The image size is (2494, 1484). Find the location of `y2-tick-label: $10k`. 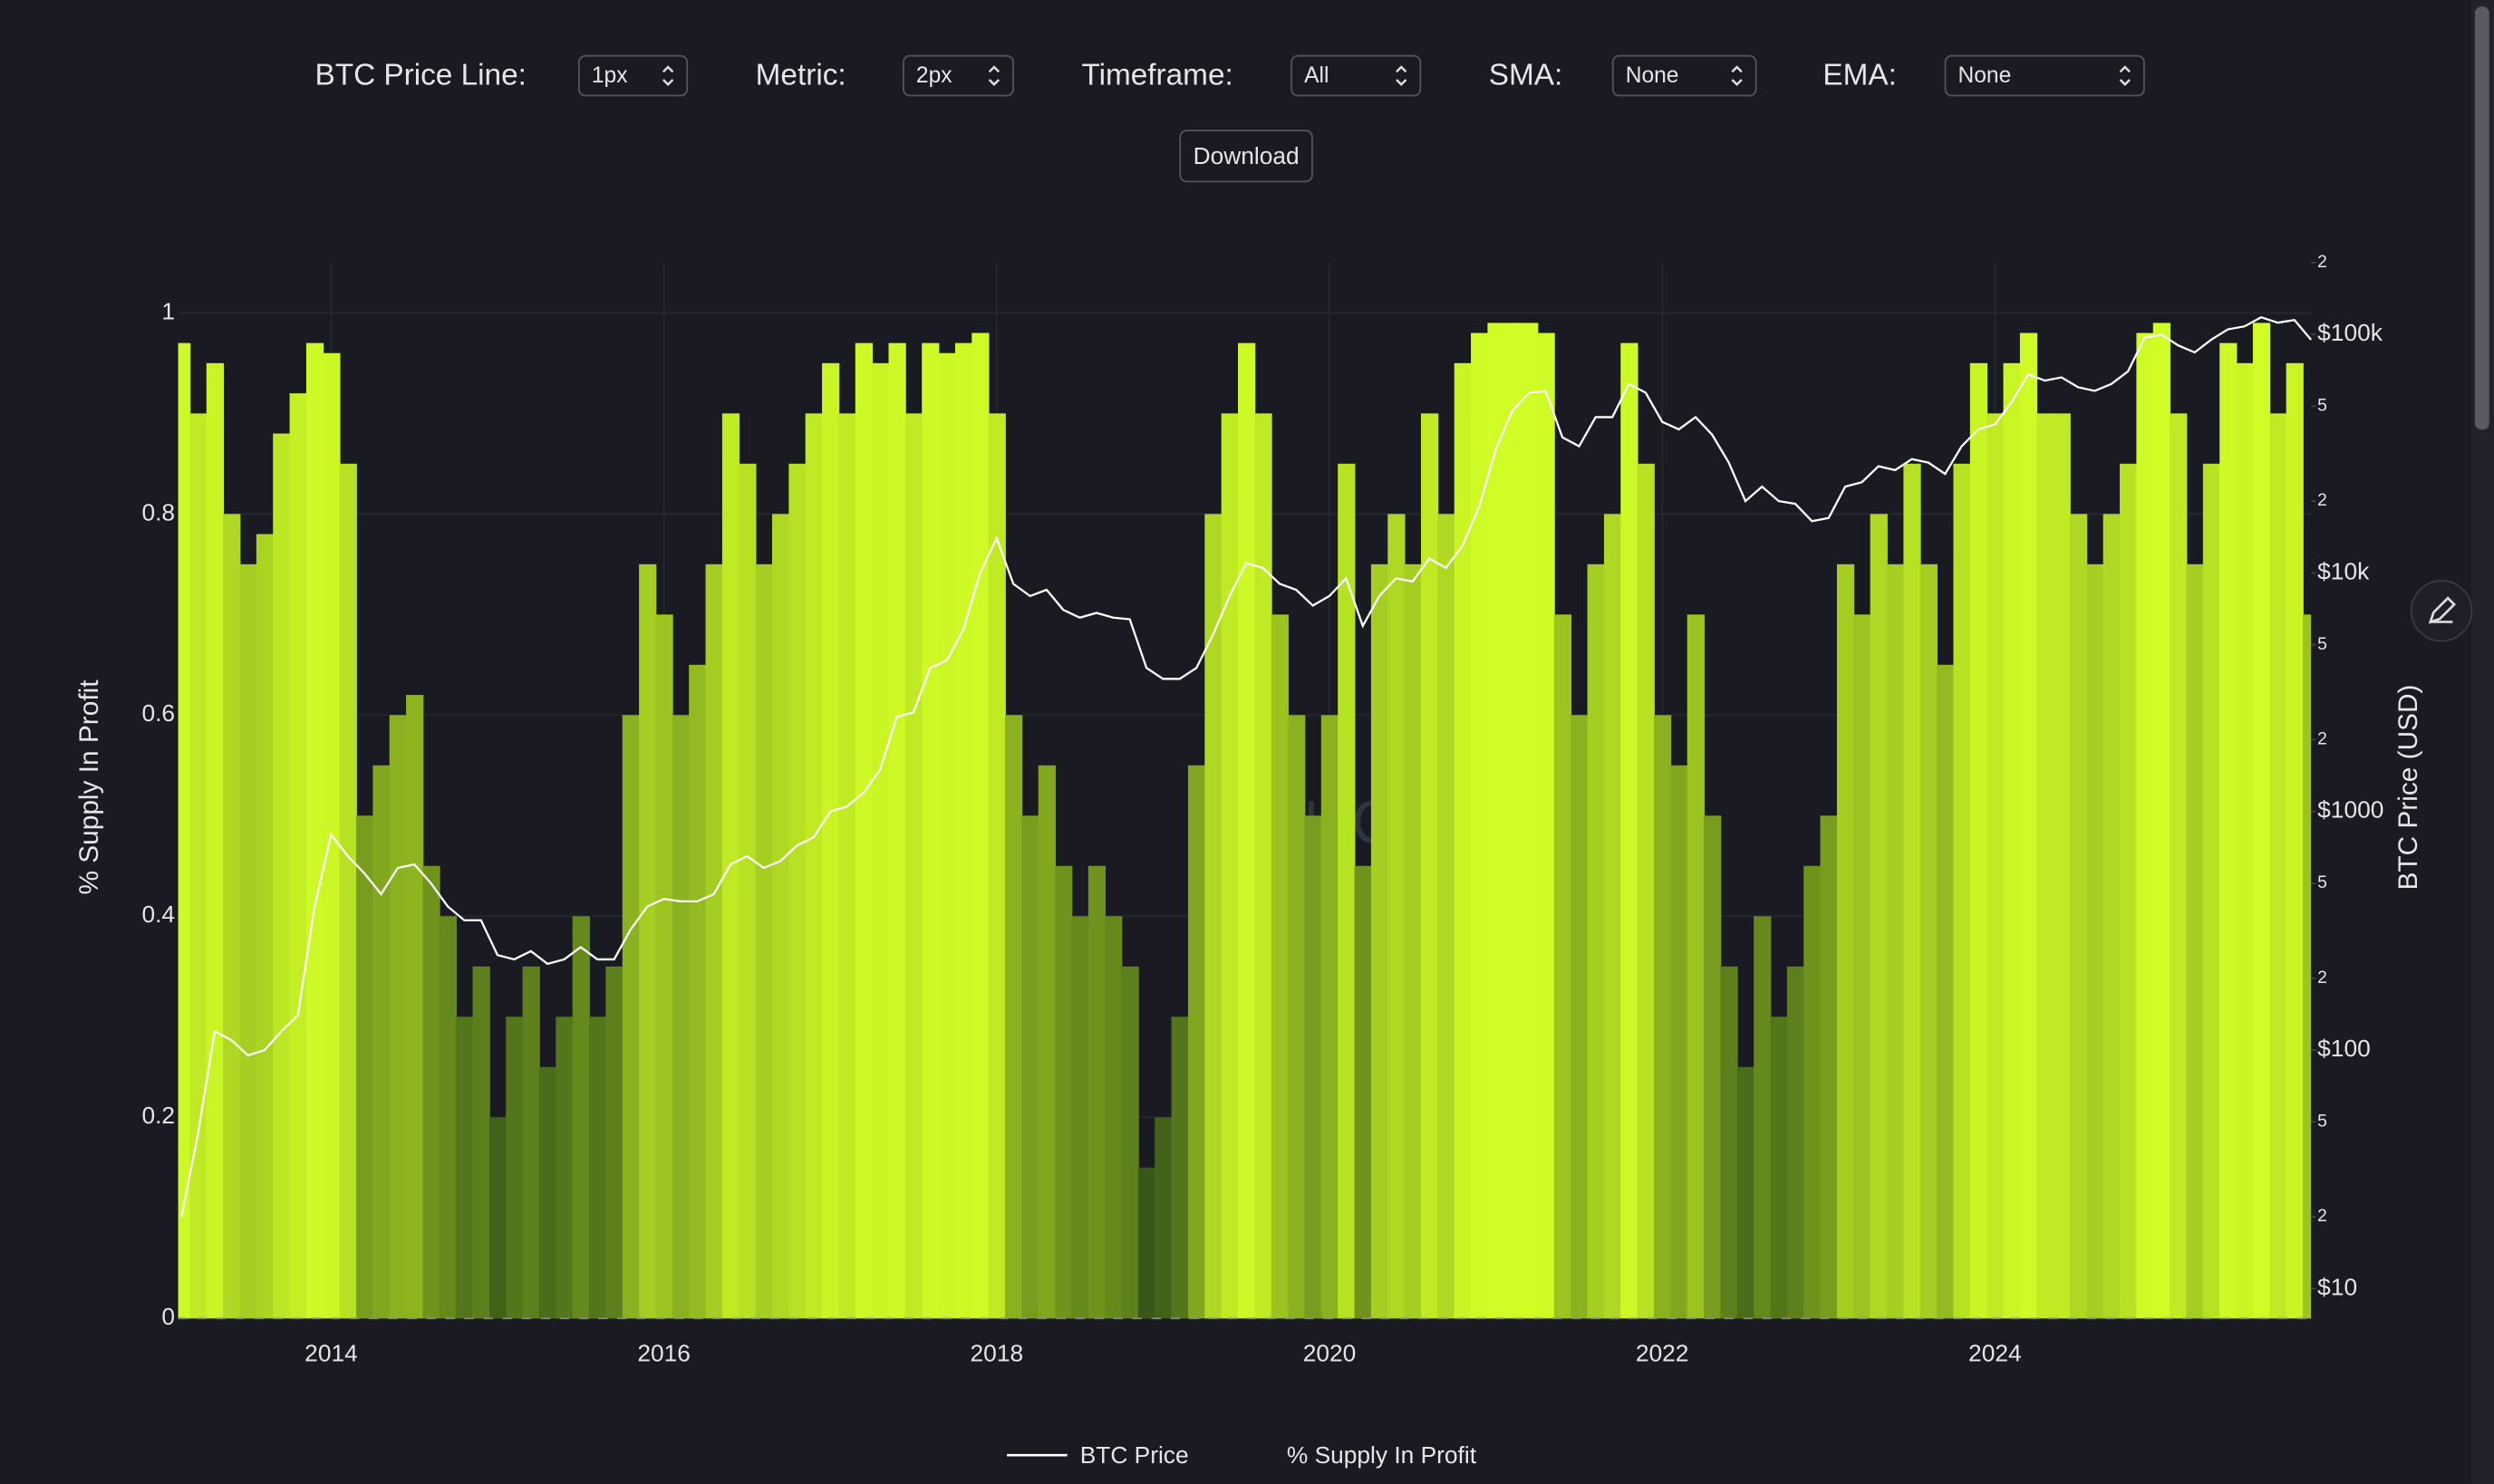

y2-tick-label: $10k is located at coordinates (2343, 570).